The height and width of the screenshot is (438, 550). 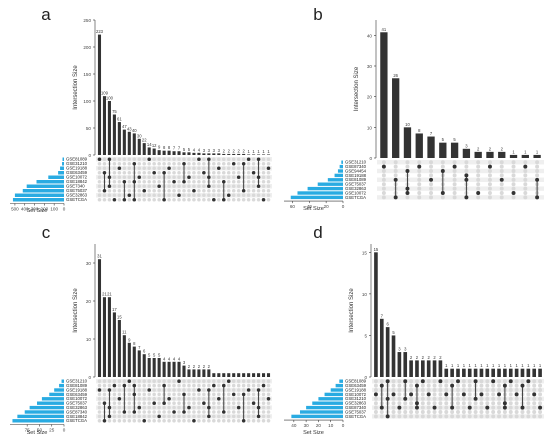 I want to click on set-size-bar, so click(x=50, y=403).